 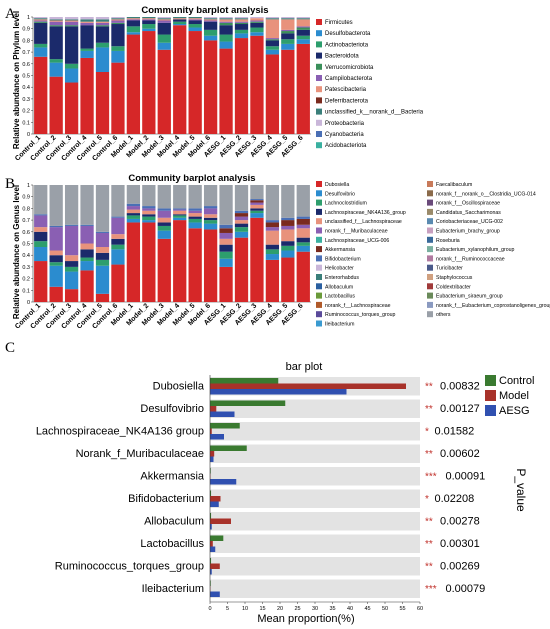 I want to click on bar-segment-AESG_3-Firmicutes, so click(x=257, y=84).